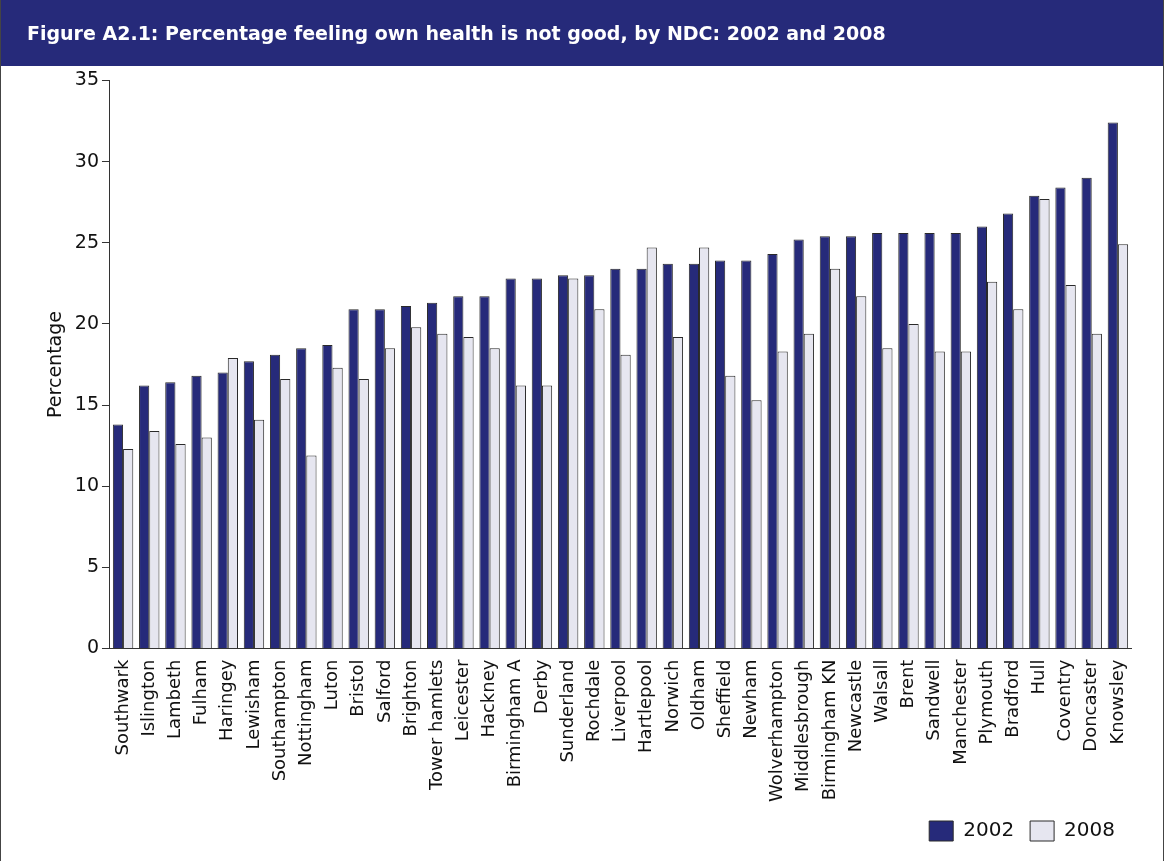 The image size is (1174, 861). I want to click on x-tick-label: Newham, so click(750, 699).